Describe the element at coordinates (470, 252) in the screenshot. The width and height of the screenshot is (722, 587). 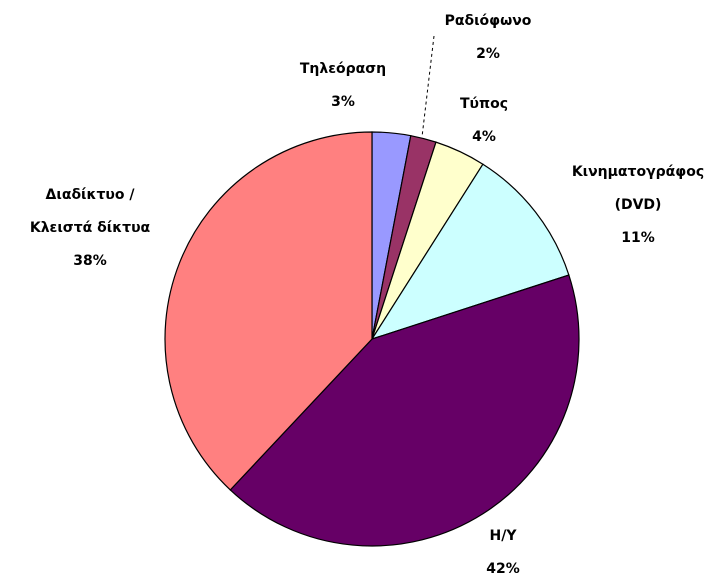
I see `pie-slice` at that location.